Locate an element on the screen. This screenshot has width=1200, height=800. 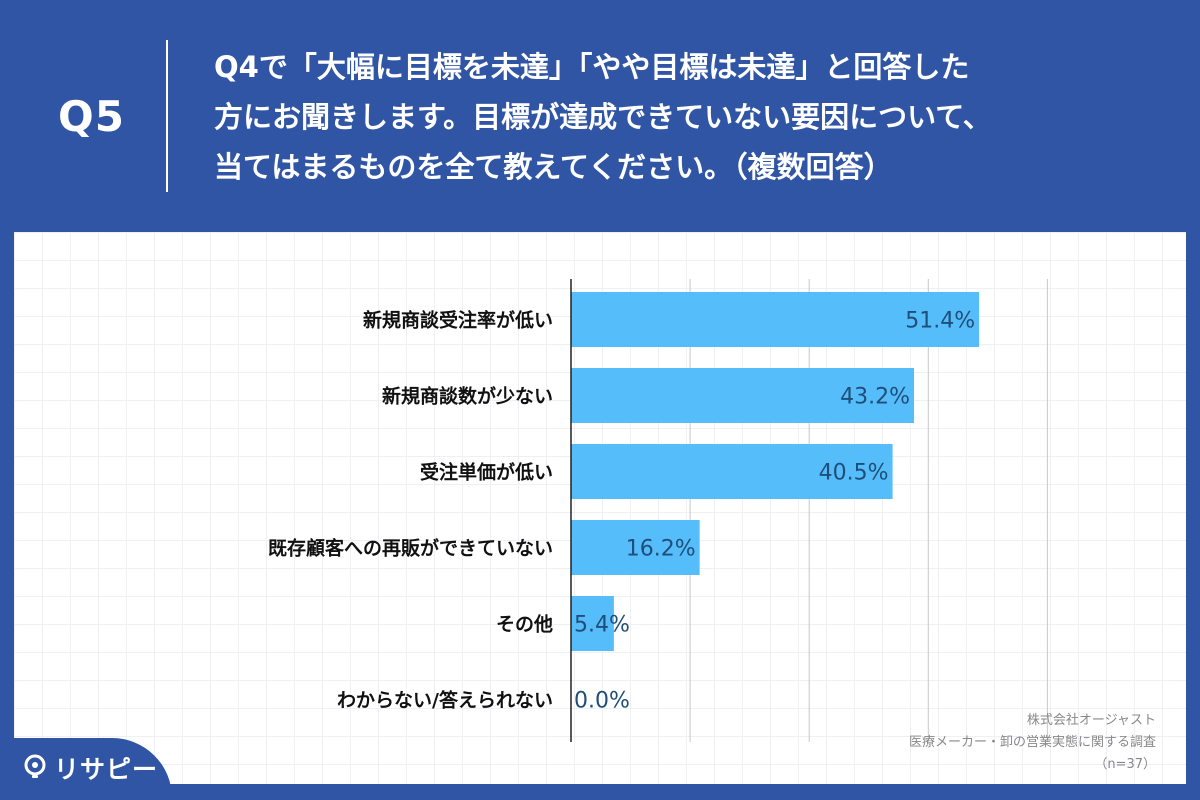
bar-value-label: 0.0% is located at coordinates (602, 701).